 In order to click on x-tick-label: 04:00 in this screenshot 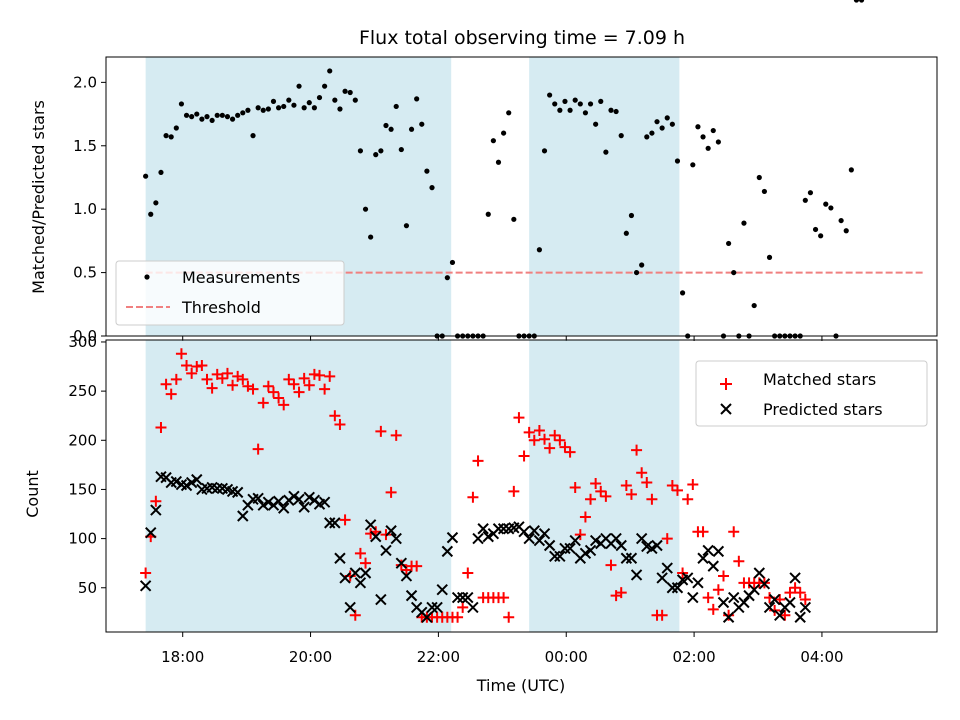, I will do `click(821, 657)`.